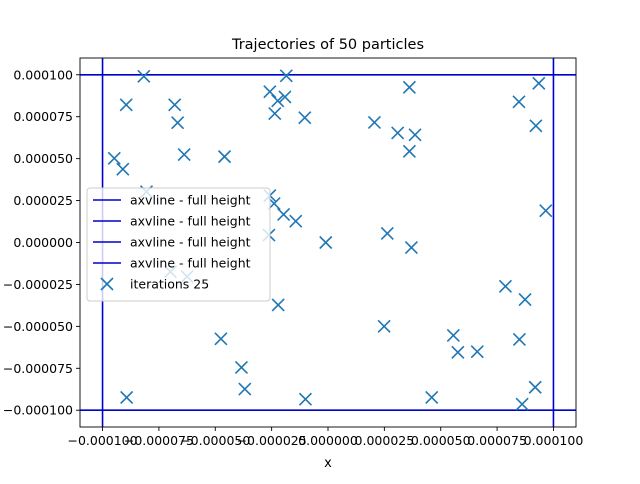  I want to click on x-tick-label: 0.000075, so click(497, 440).